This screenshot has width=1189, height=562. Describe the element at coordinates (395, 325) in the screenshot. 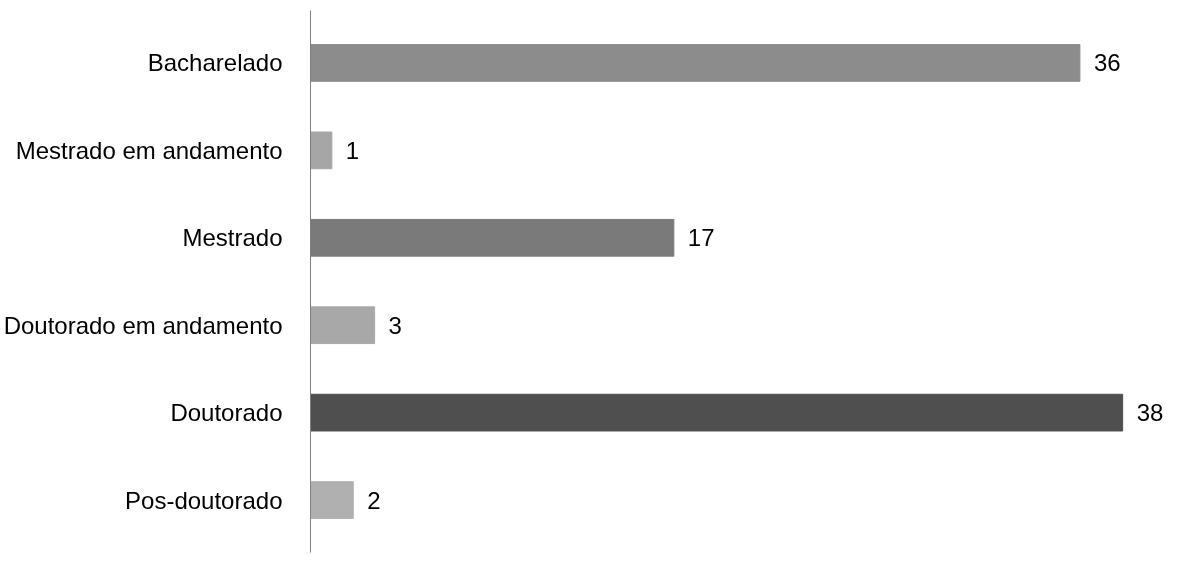

I see `data-label: 3` at that location.